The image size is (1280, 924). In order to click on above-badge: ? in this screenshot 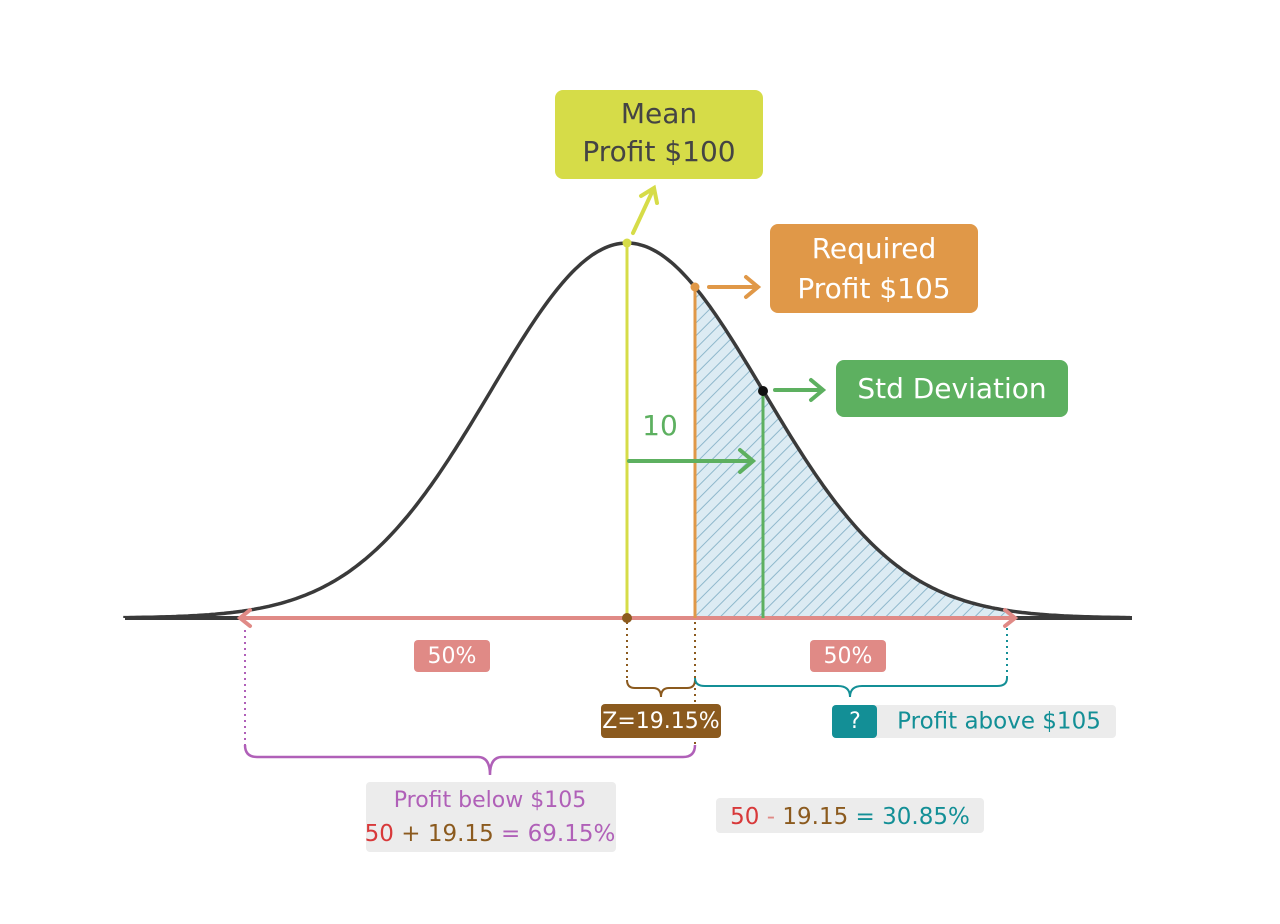, I will do `click(855, 721)`.